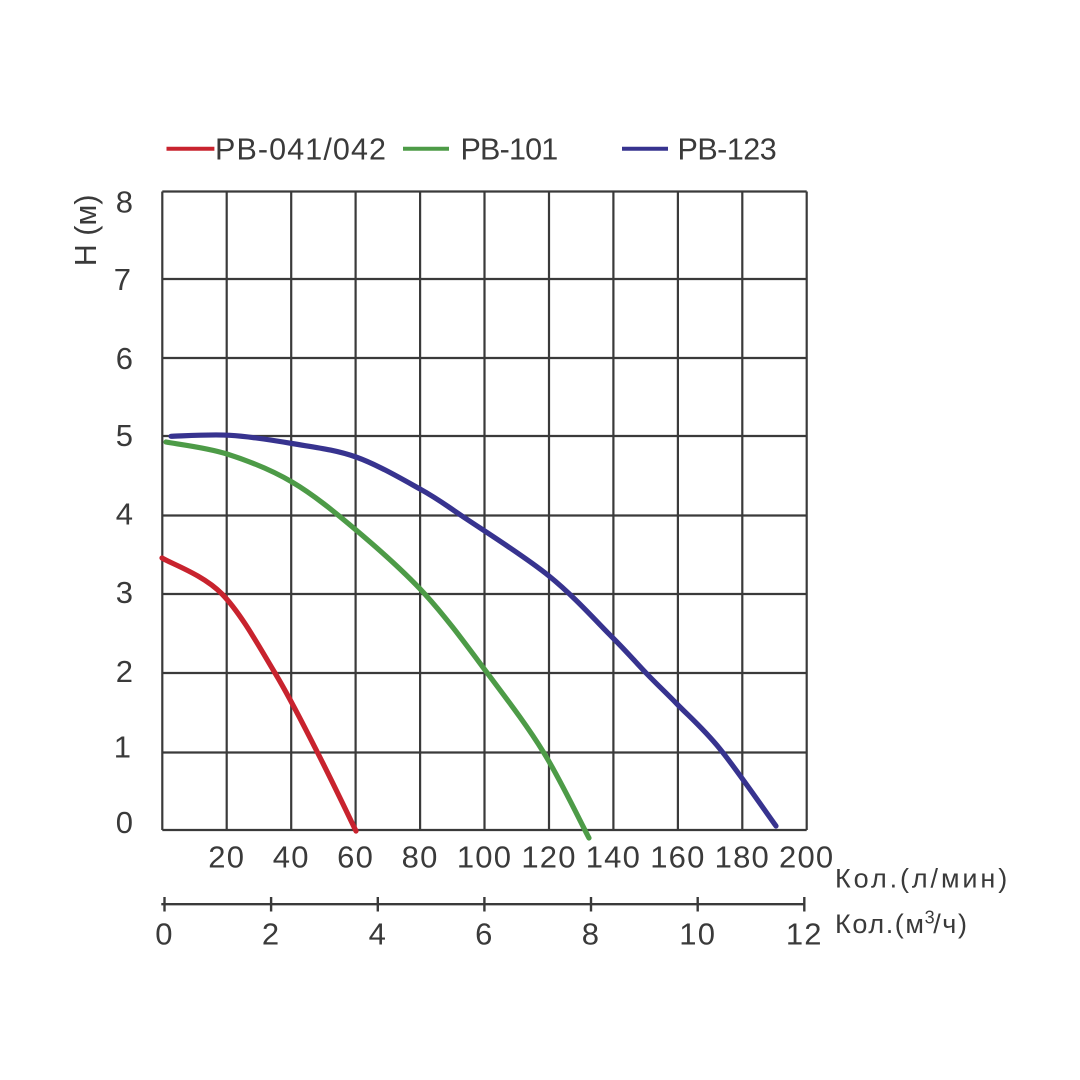  What do you see at coordinates (613, 857) in the screenshot?
I see `svg-text: 140` at bounding box center [613, 857].